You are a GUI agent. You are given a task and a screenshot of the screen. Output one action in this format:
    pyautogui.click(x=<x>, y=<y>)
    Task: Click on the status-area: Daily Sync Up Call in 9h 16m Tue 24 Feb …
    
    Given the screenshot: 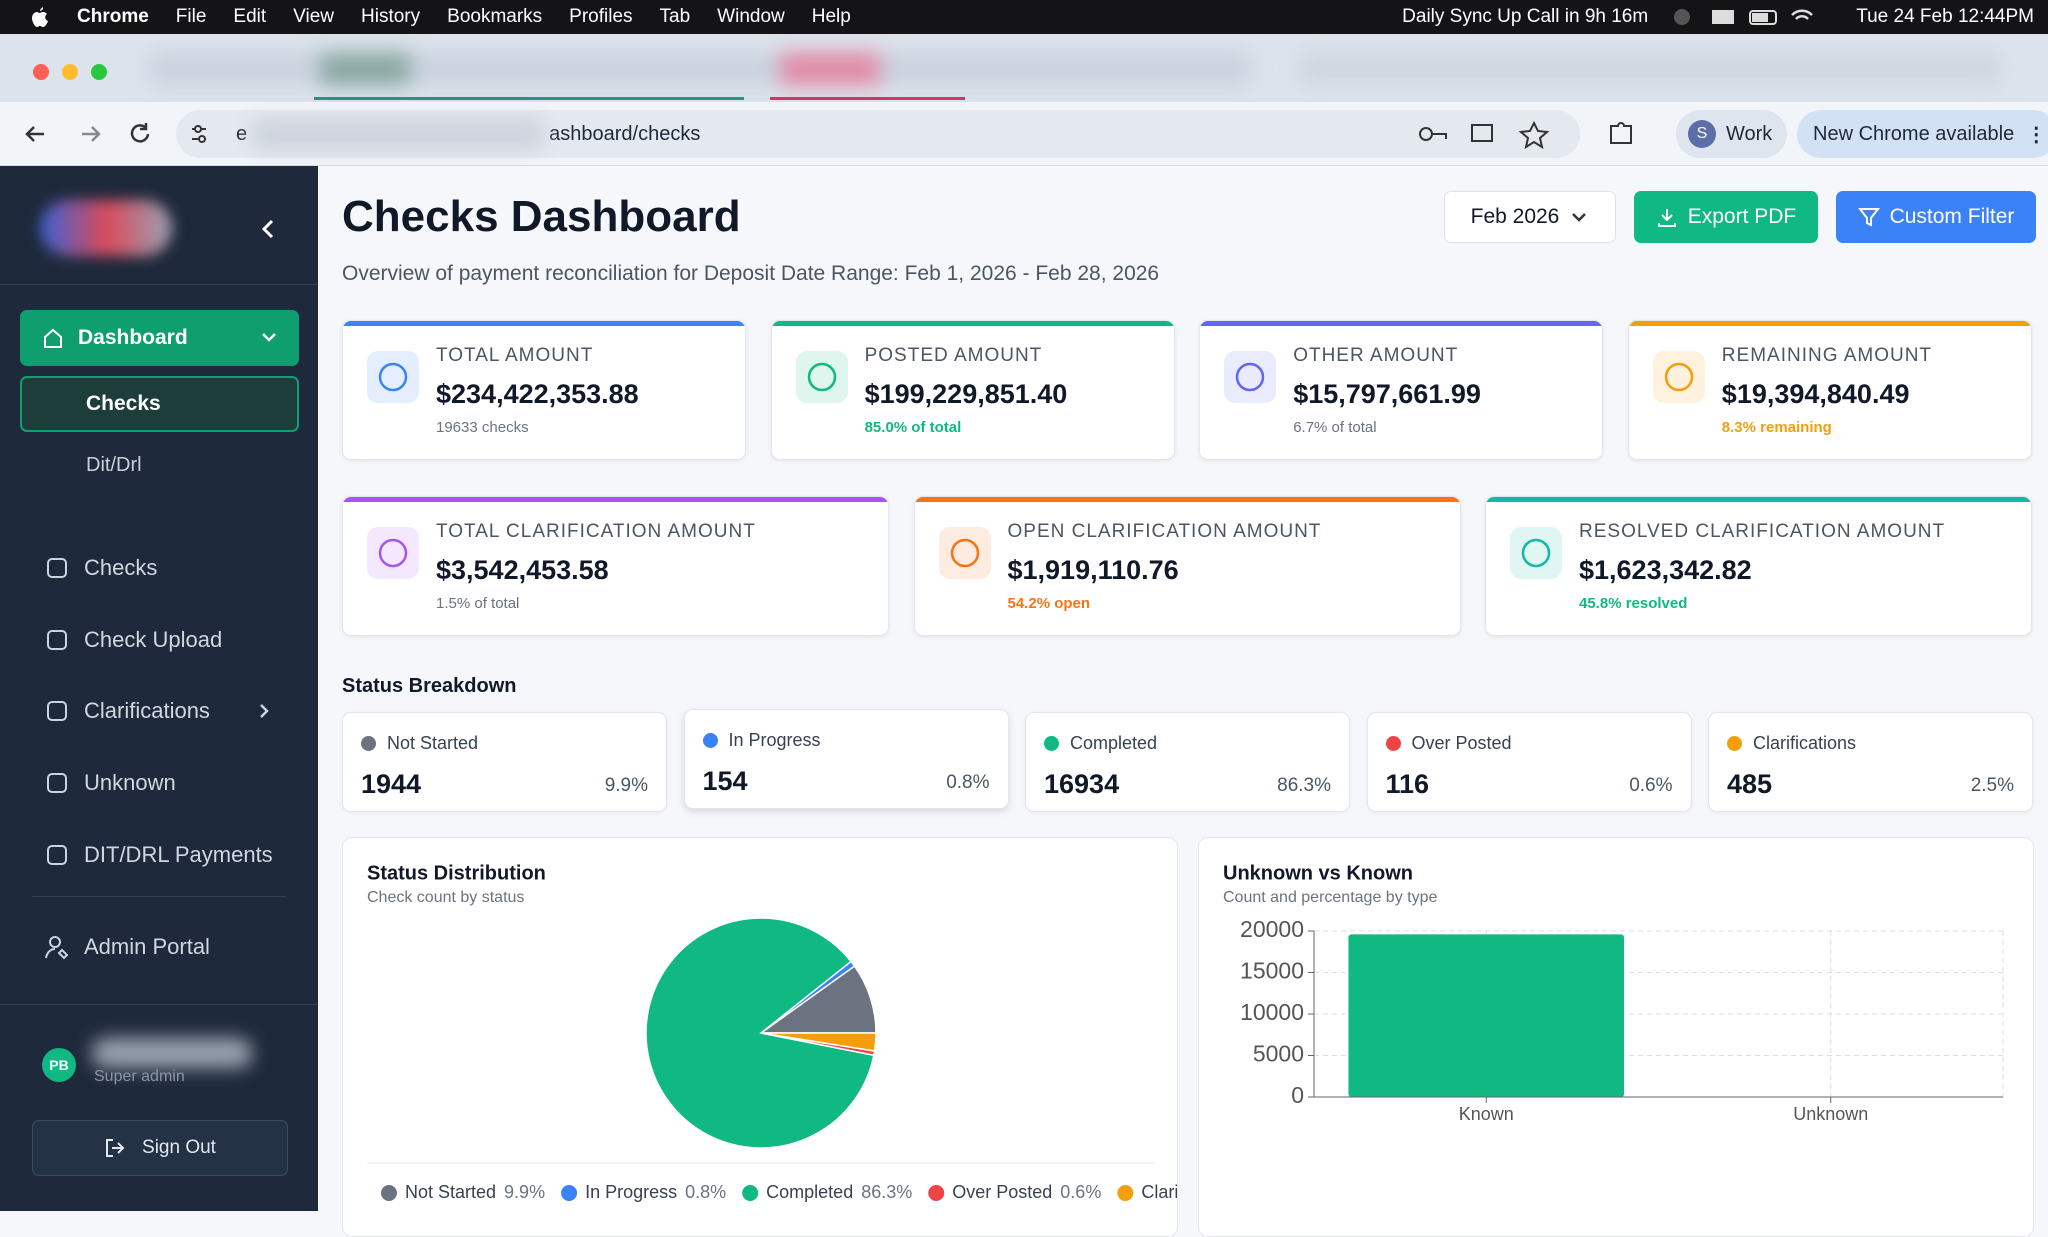 What is the action you would take?
    pyautogui.click(x=1718, y=17)
    